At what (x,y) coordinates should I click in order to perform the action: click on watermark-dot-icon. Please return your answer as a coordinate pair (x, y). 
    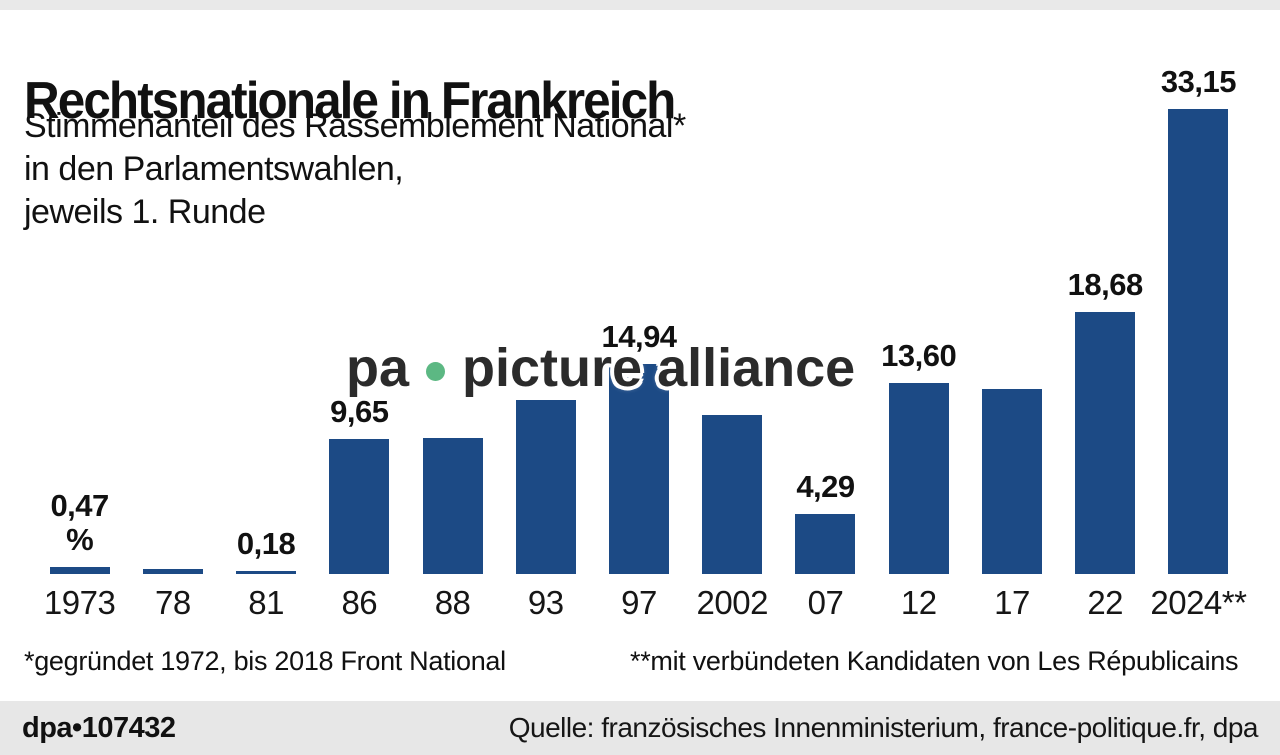
    Looking at the image, I should click on (436, 371).